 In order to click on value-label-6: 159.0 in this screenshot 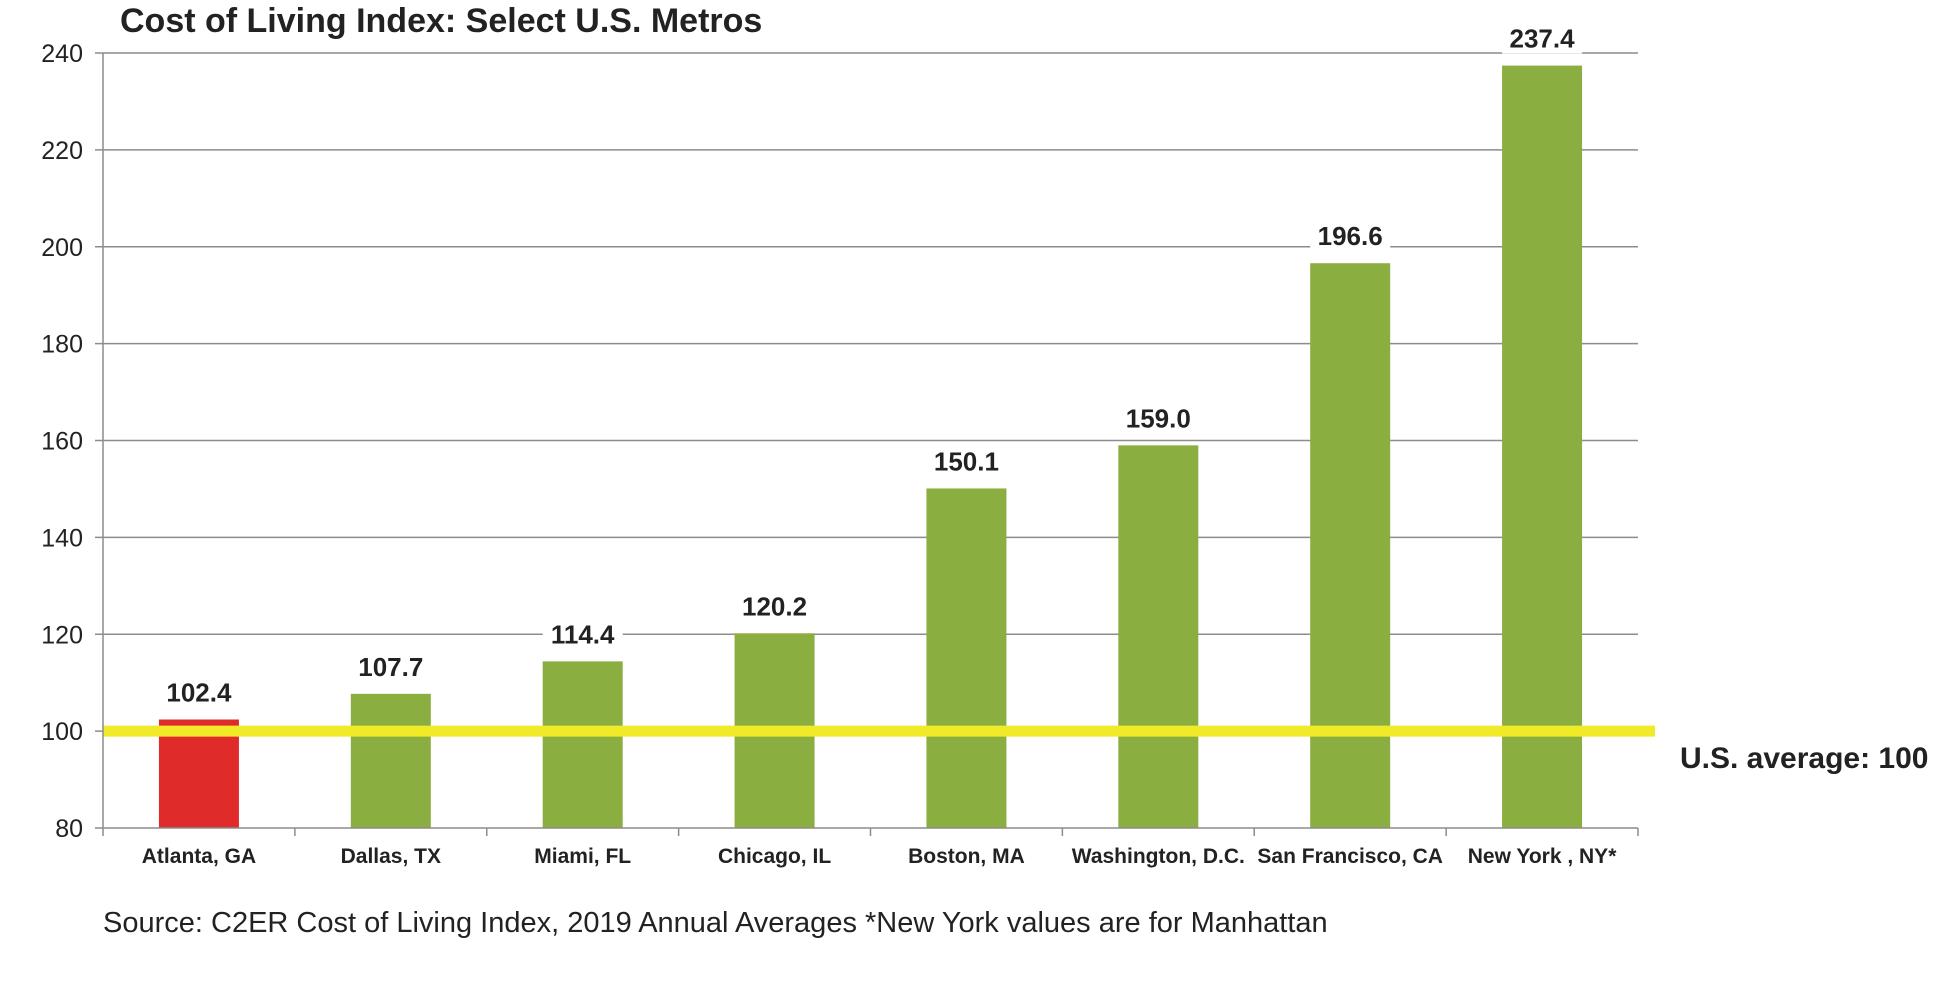, I will do `click(1158, 418)`.